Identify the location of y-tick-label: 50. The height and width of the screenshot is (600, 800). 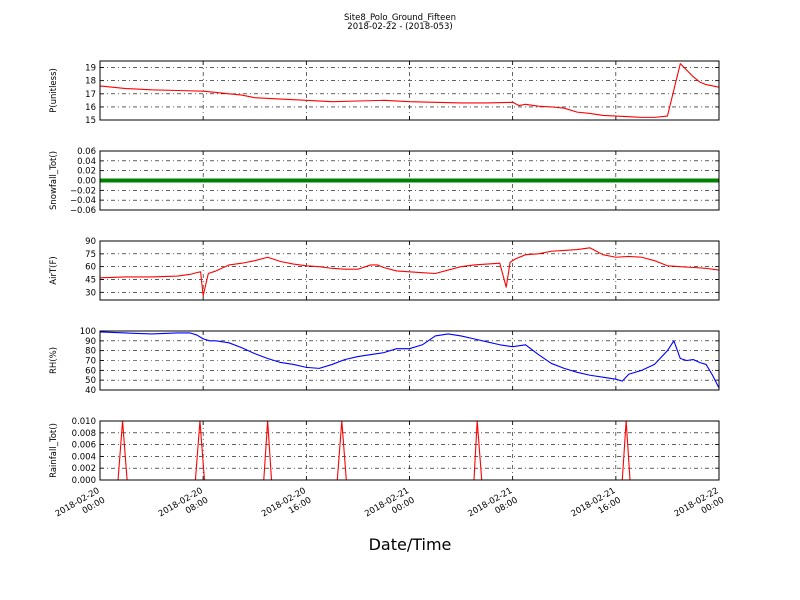
(90, 381).